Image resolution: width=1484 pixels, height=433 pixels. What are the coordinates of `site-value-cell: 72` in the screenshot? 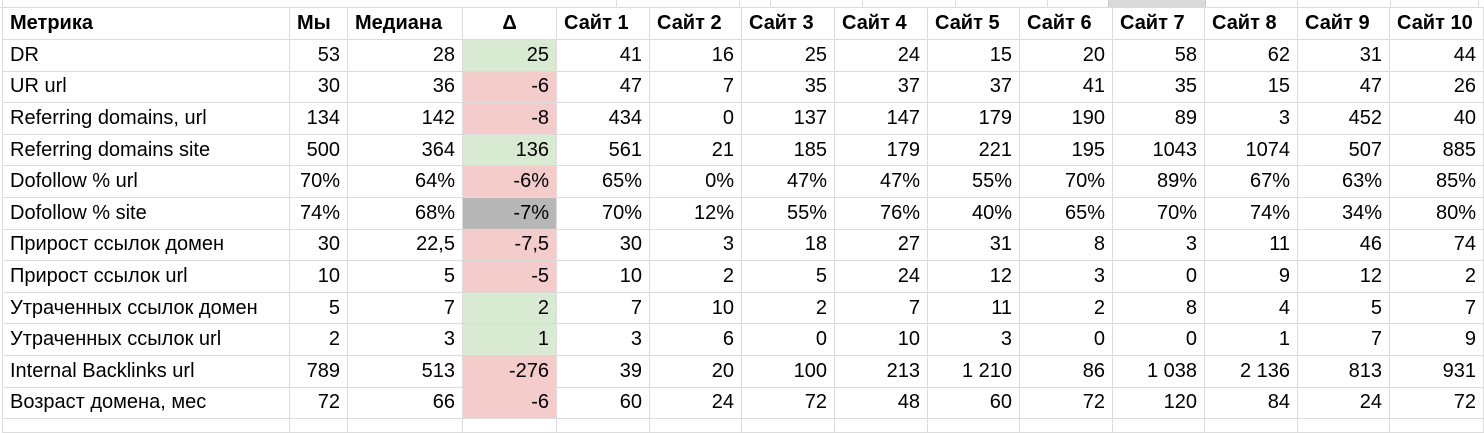 It's located at (788, 403).